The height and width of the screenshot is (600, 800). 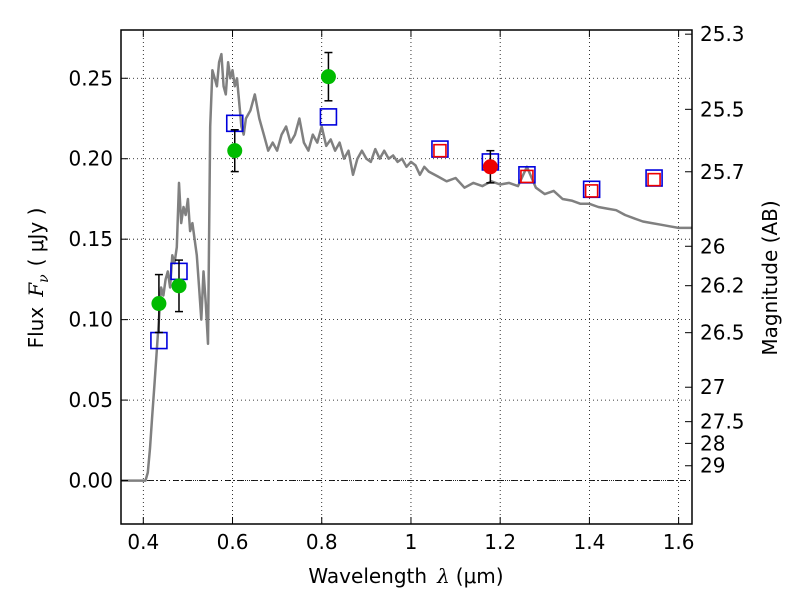 I want to click on mag-tick-label: 28, so click(x=712, y=443).